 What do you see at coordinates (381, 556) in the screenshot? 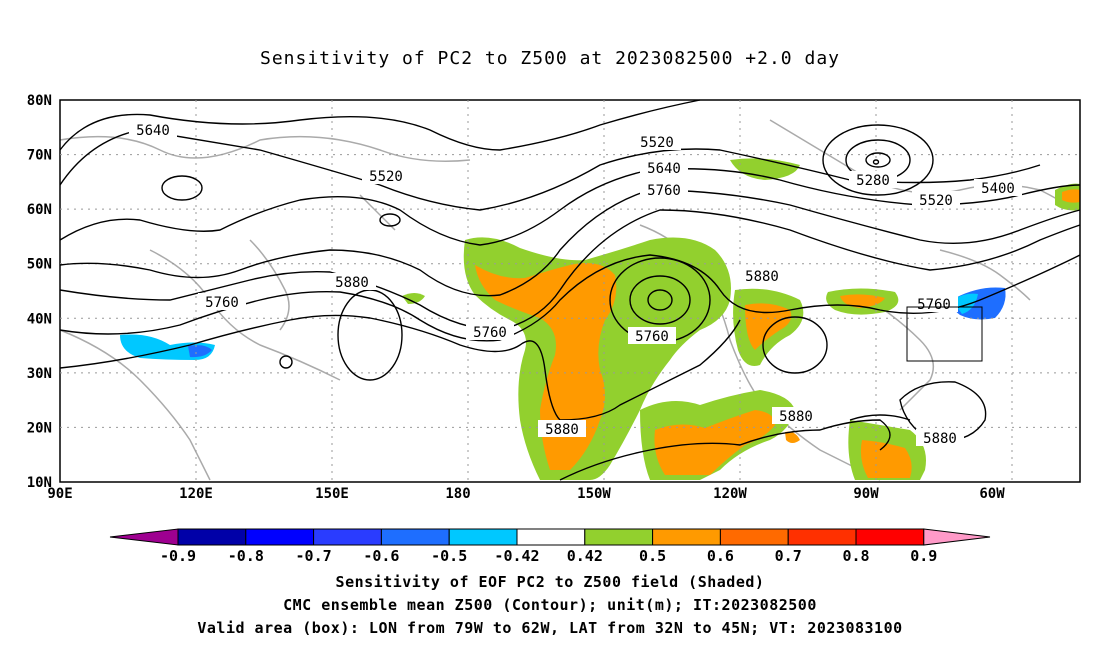
I see `colorbar-label: -0.6` at bounding box center [381, 556].